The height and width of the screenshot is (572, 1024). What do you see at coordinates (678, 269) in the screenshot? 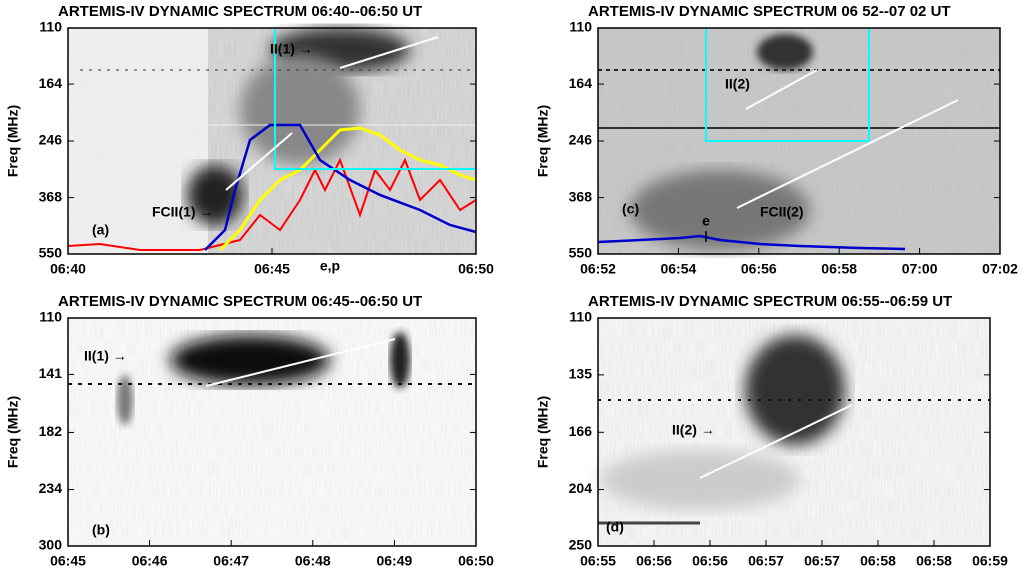
I see `x-tick-label: 06:54` at bounding box center [678, 269].